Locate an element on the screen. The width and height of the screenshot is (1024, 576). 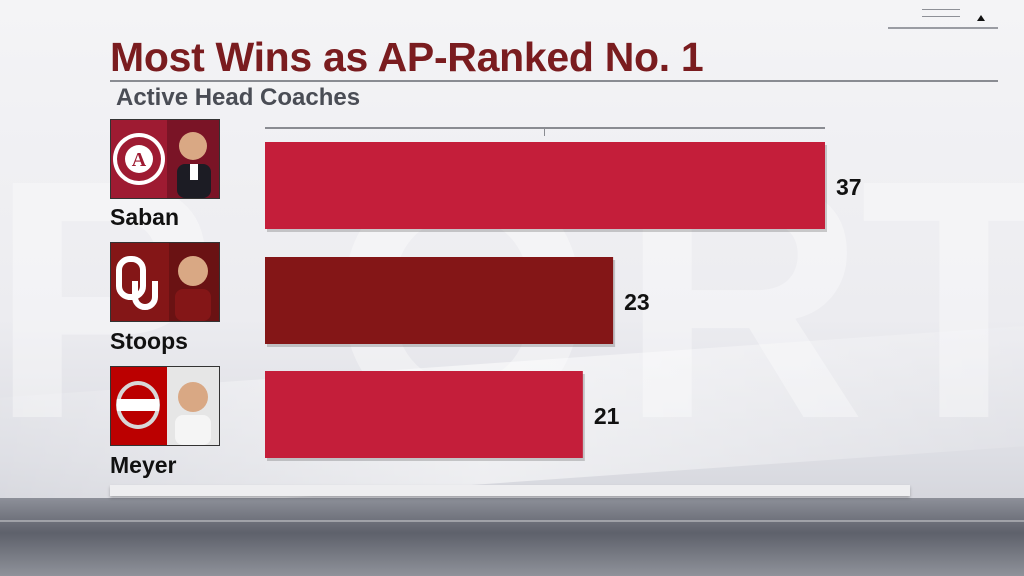
chart-title: Most Wins as AP-Ranked No. 1 is located at coordinates (407, 57).